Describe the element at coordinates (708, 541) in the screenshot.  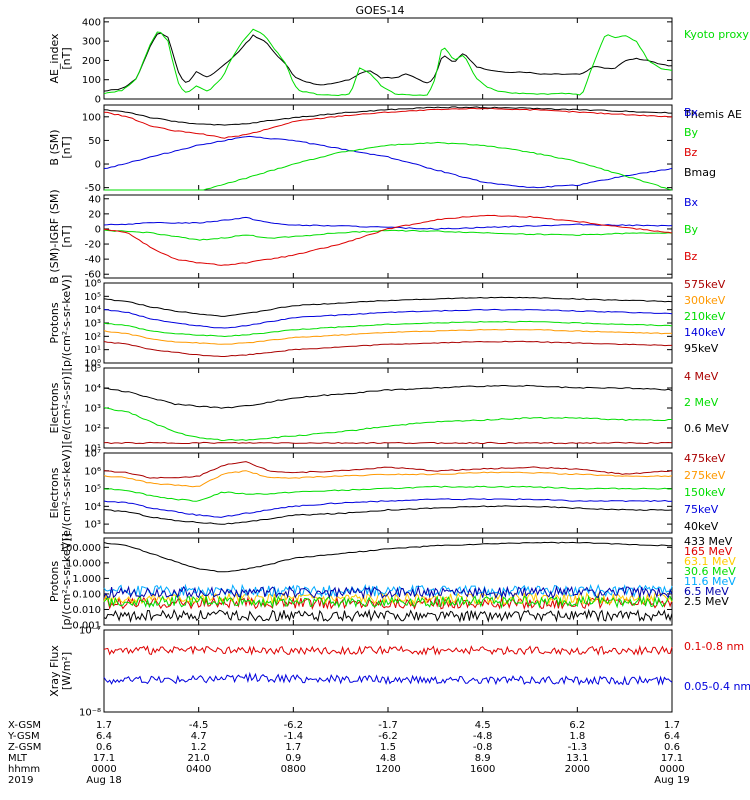
I see `legend-label: 433 MeV` at that location.